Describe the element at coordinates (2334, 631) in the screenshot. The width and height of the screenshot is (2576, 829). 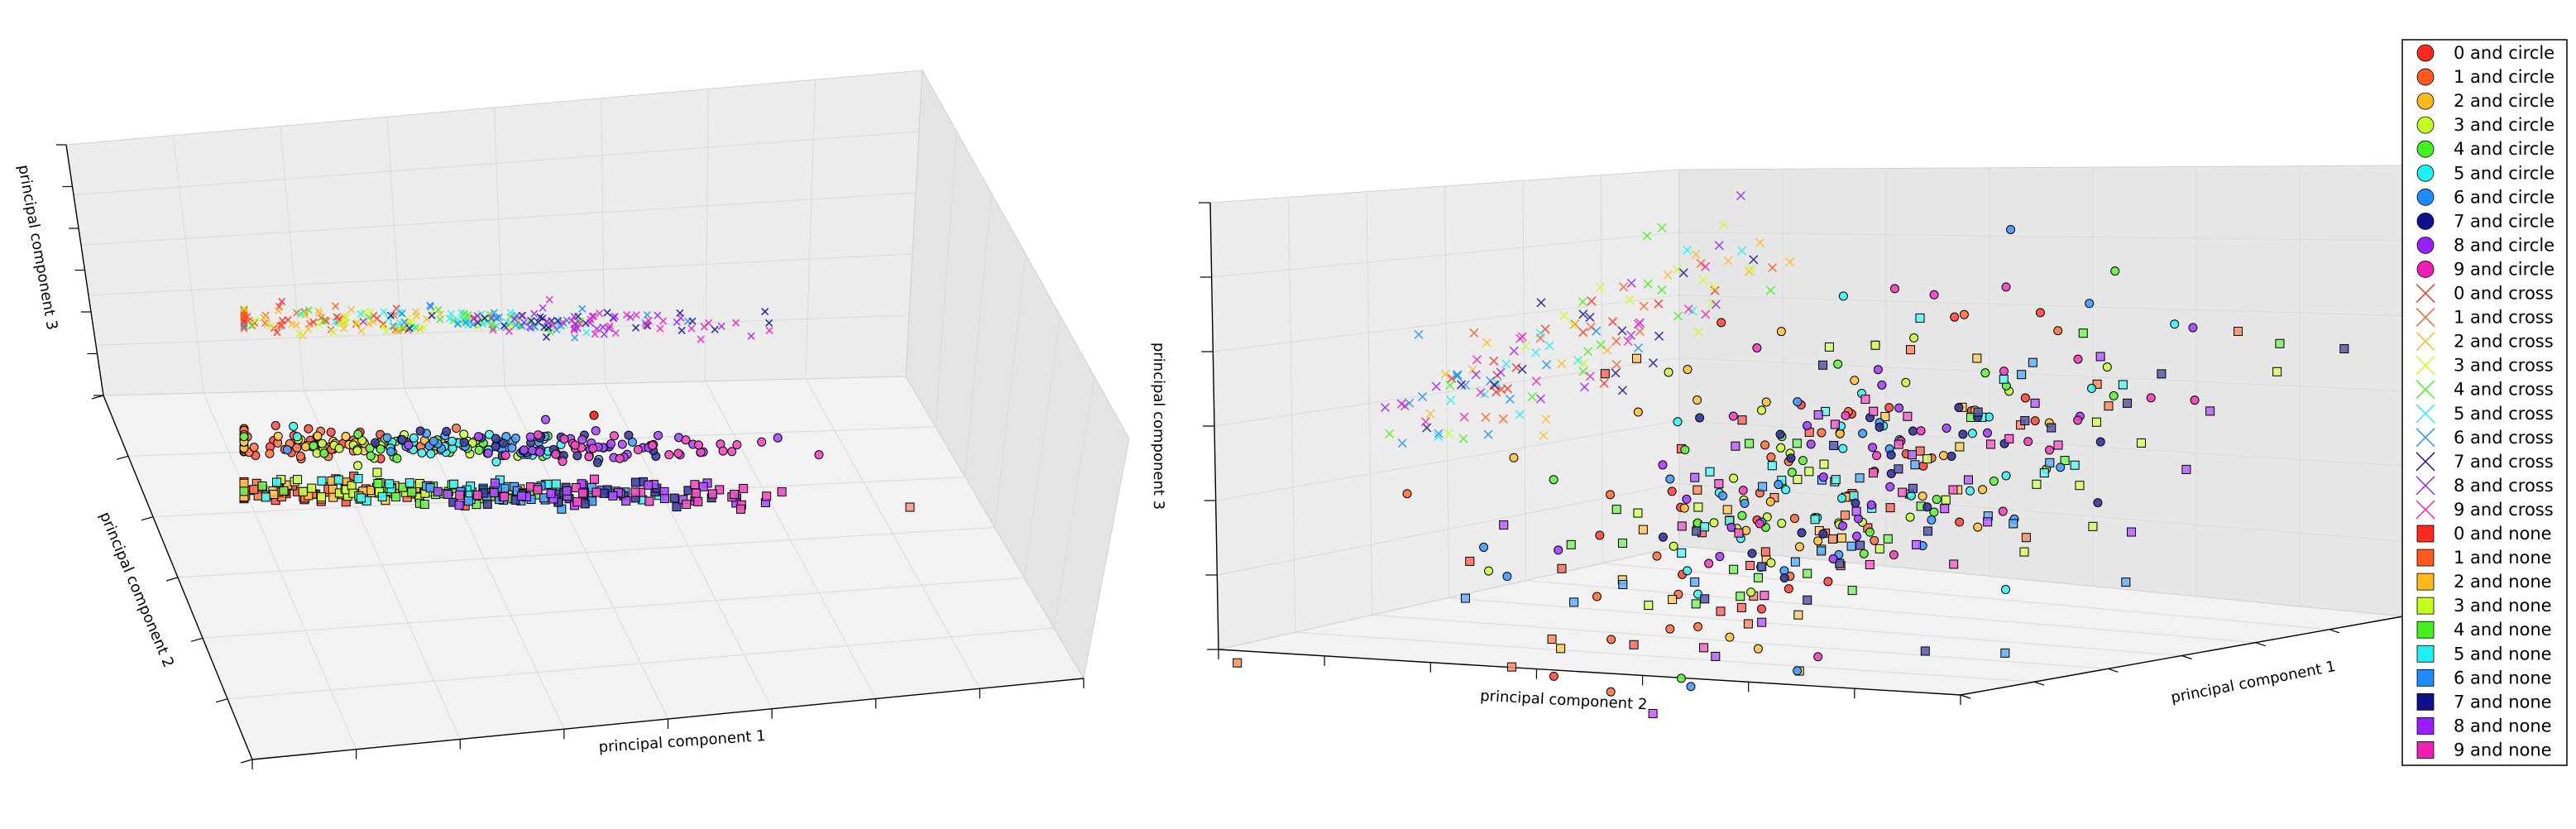
I see `right-x-tick` at that location.